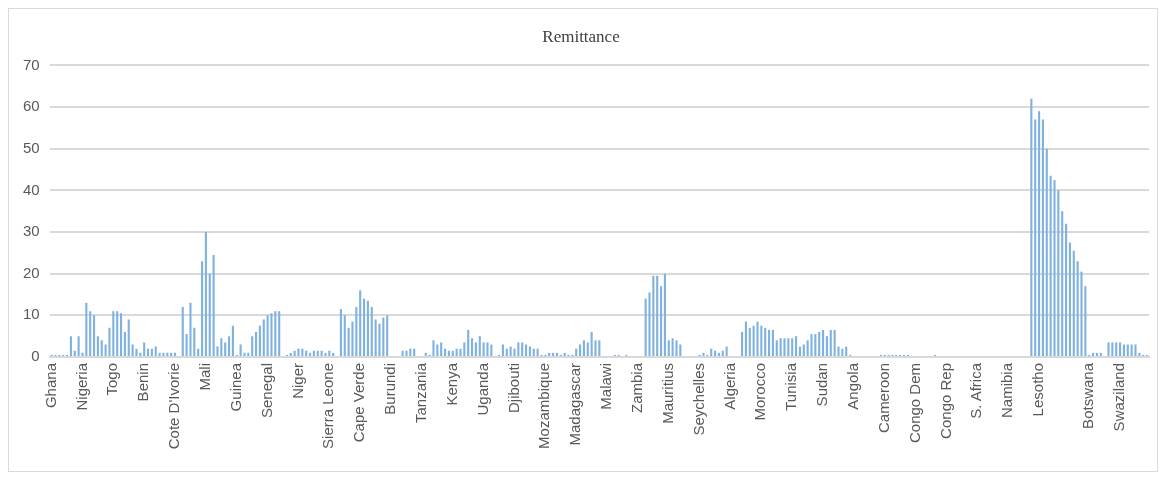 The image size is (1166, 480). I want to click on x-tick-label: Lesotho, so click(1038, 390).